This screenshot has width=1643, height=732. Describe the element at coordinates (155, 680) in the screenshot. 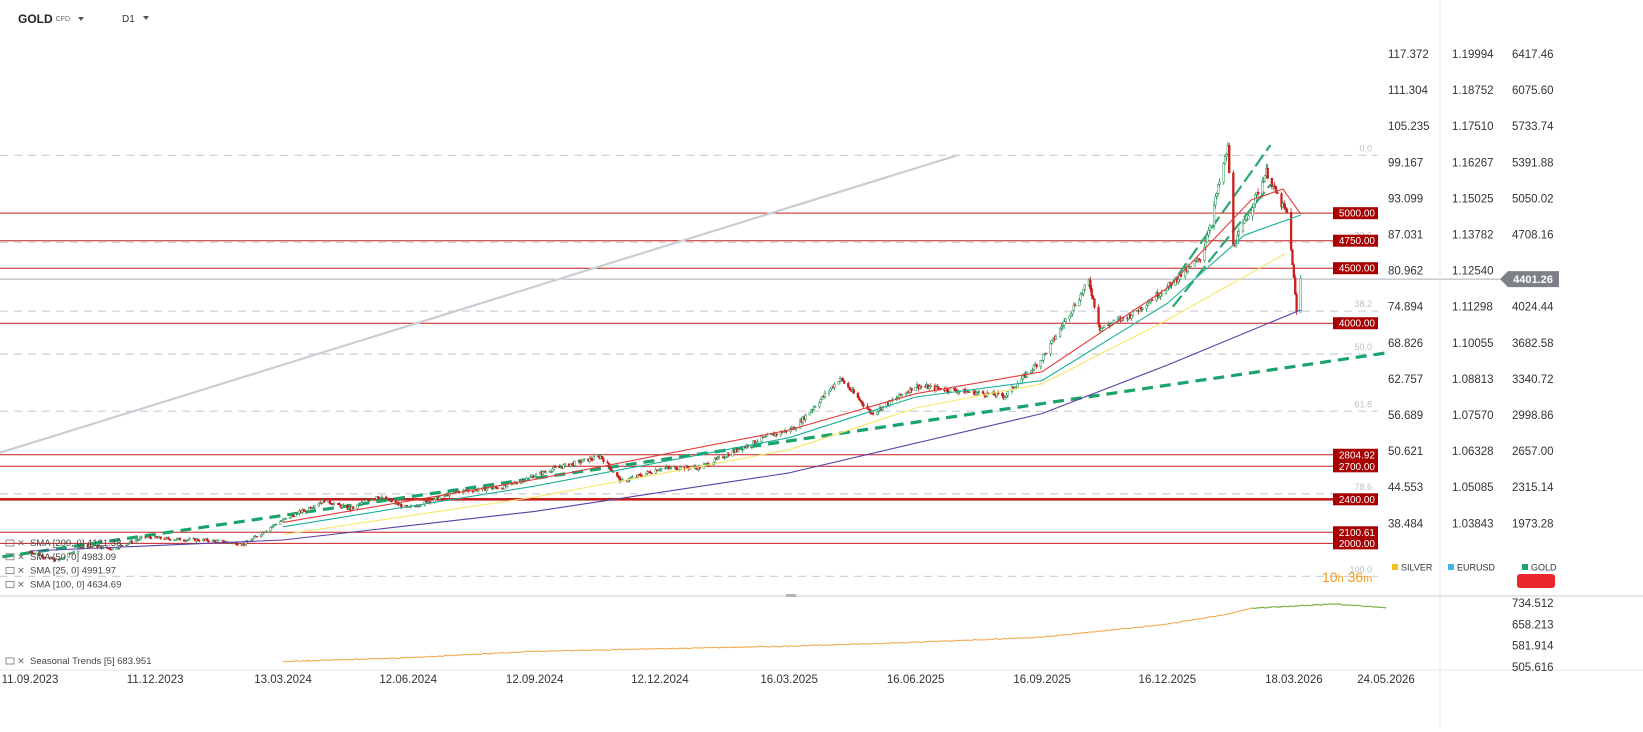

I see `x-tick-label: 11.12.2023` at that location.